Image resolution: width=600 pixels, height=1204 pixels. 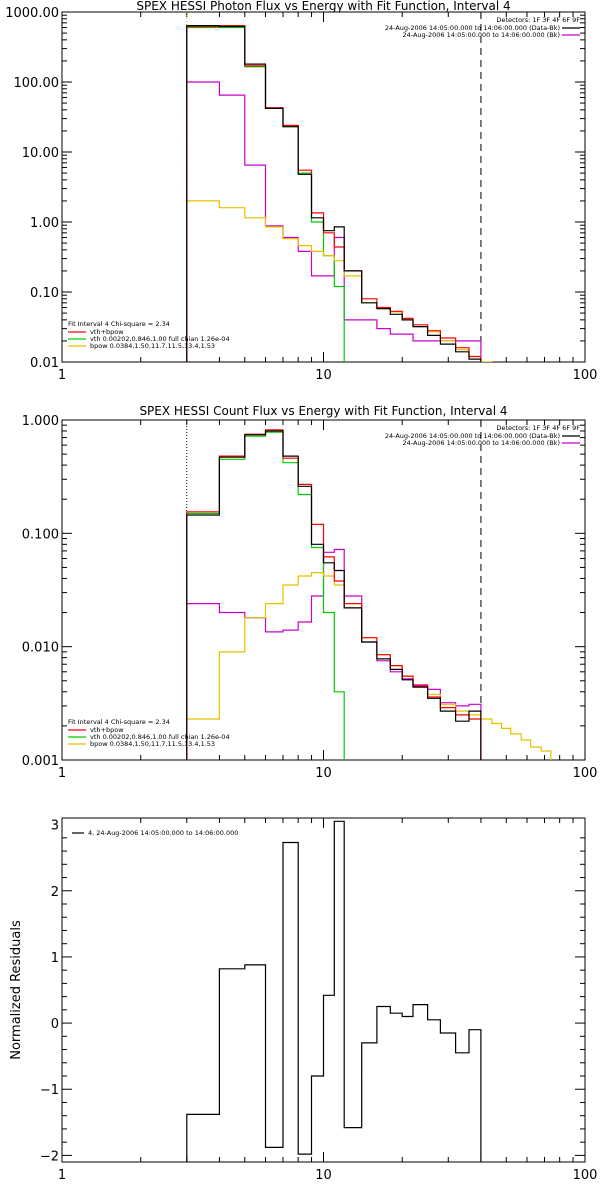 What do you see at coordinates (49, 1090) in the screenshot?
I see `y-tick-label: −1` at bounding box center [49, 1090].